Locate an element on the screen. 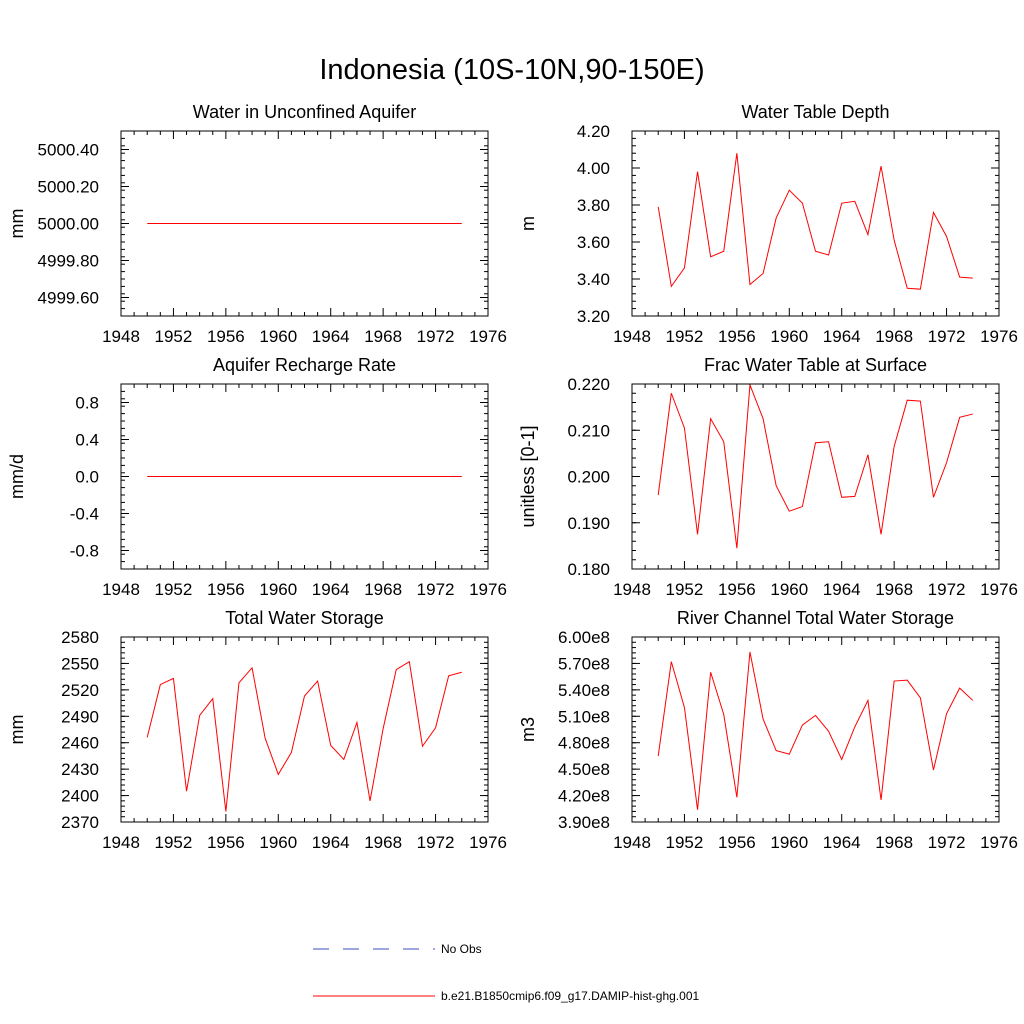  y-tick-label: 4999.80 is located at coordinates (68, 261).